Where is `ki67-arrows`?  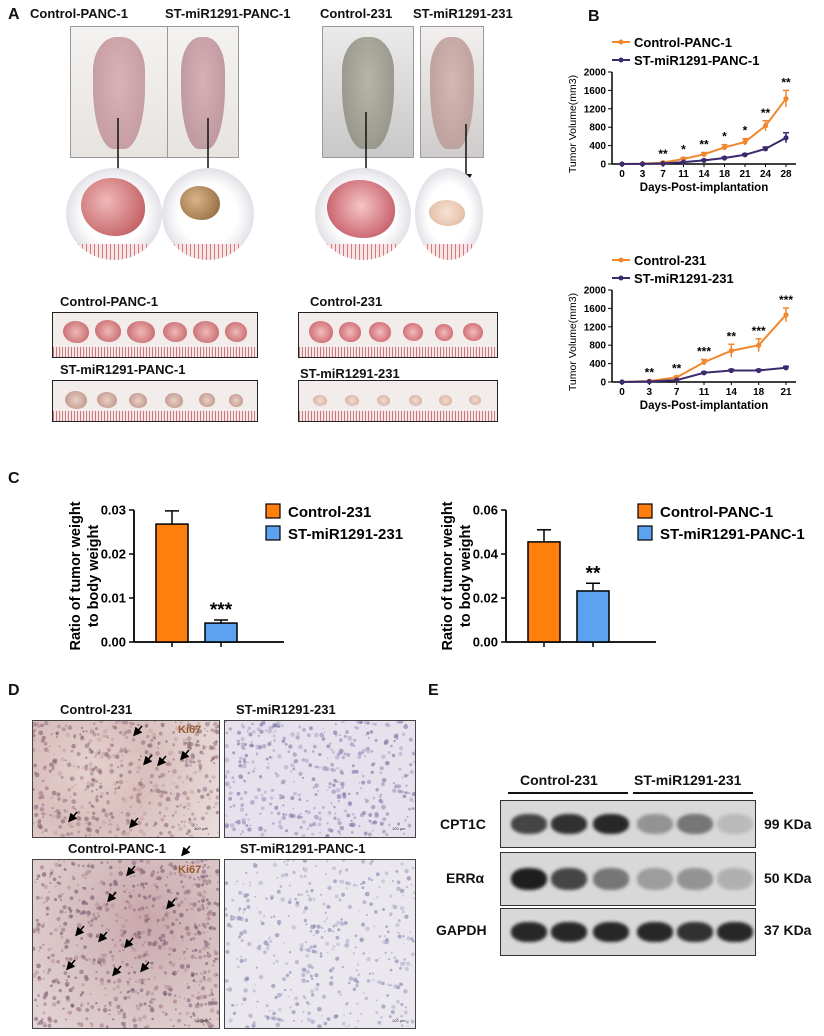 ki67-arrows is located at coordinates (128, 851).